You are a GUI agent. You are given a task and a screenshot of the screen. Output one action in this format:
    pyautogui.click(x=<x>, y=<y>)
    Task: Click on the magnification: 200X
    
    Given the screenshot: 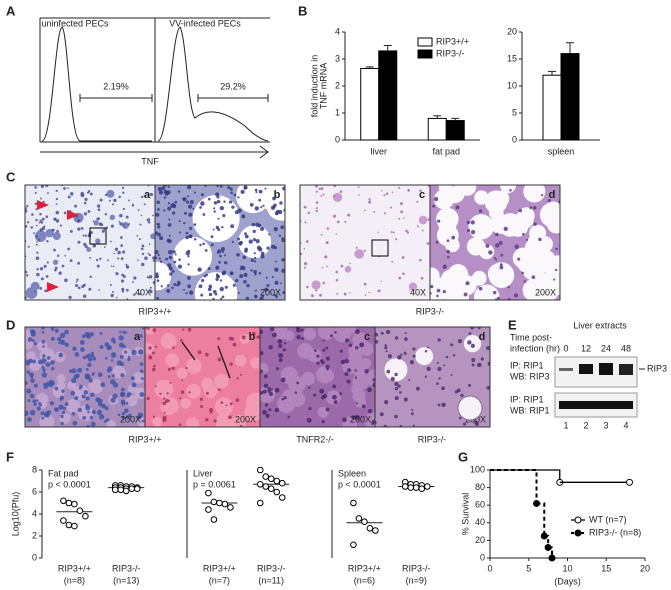 What is the action you would take?
    pyautogui.click(x=360, y=419)
    